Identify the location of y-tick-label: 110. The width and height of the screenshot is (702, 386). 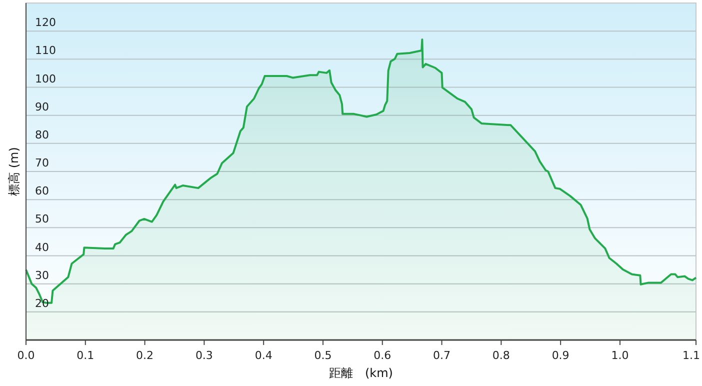
(45, 51).